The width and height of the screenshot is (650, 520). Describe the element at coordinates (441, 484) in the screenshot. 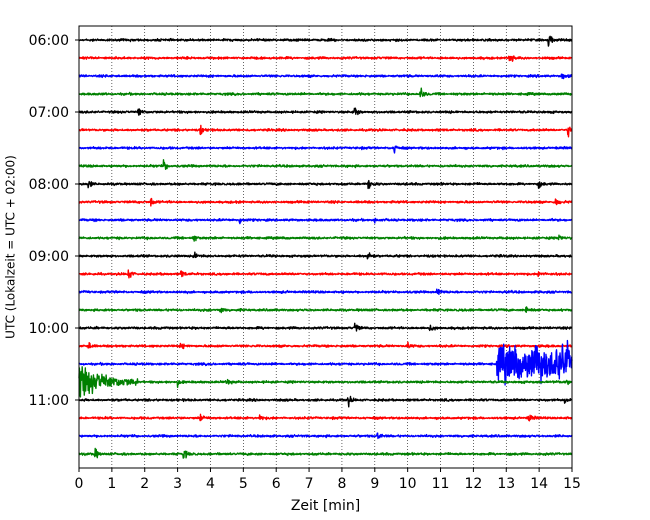

I see `x-tick-label: 11` at that location.